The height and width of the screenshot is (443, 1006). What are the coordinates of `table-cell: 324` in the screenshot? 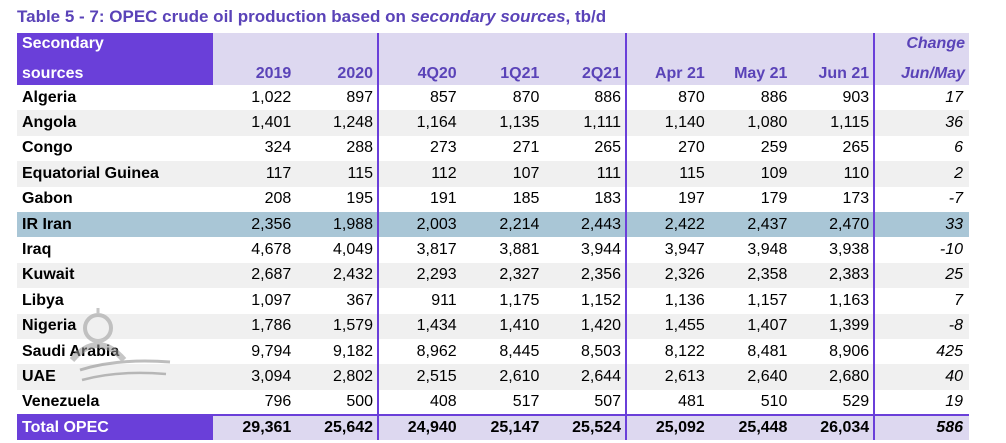 It's located at (278, 148).